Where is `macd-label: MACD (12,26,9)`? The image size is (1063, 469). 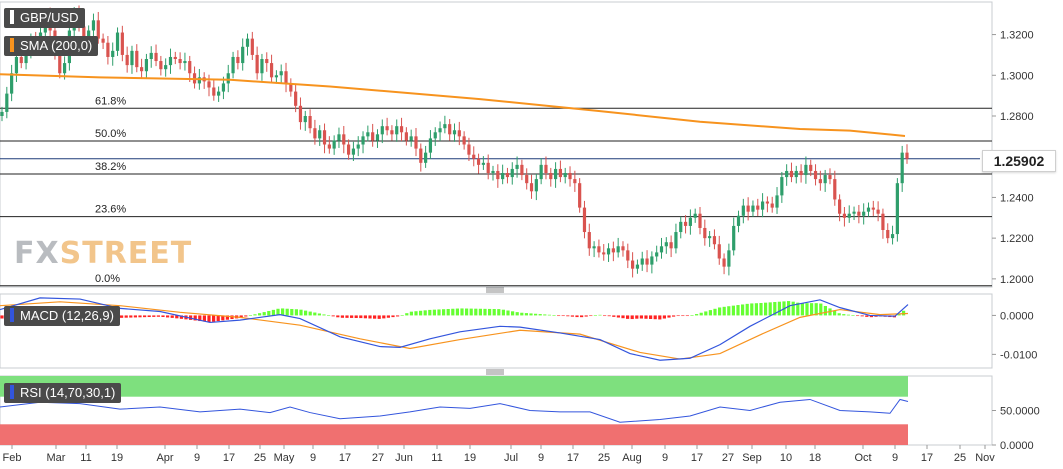
macd-label: MACD (12,26,9) is located at coordinates (62, 316).